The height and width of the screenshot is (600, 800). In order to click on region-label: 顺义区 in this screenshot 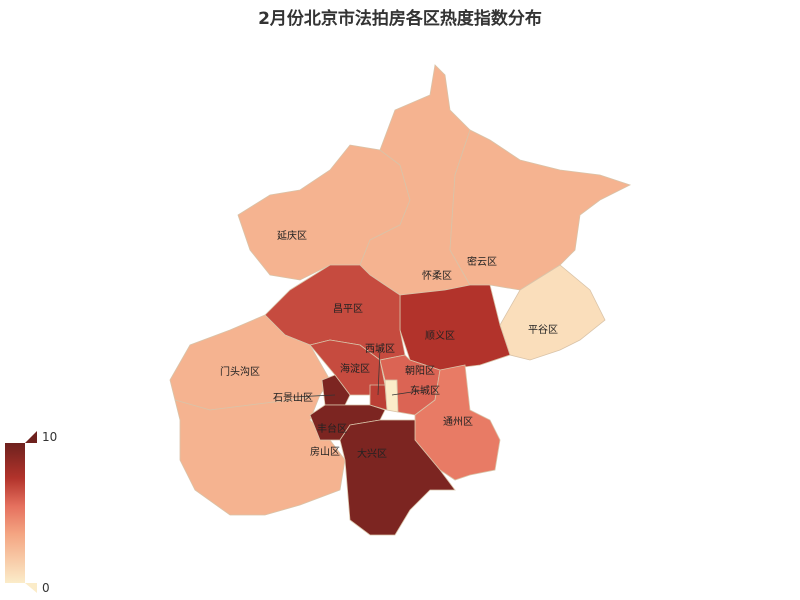, I will do `click(440, 336)`.